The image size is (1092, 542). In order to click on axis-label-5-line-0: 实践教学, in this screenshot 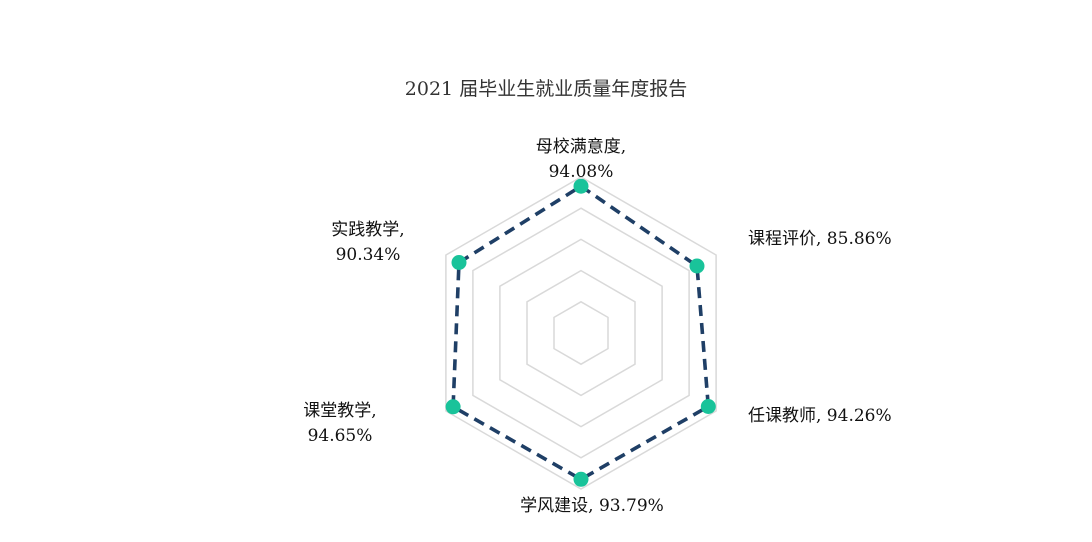, I will do `click(367, 230)`.